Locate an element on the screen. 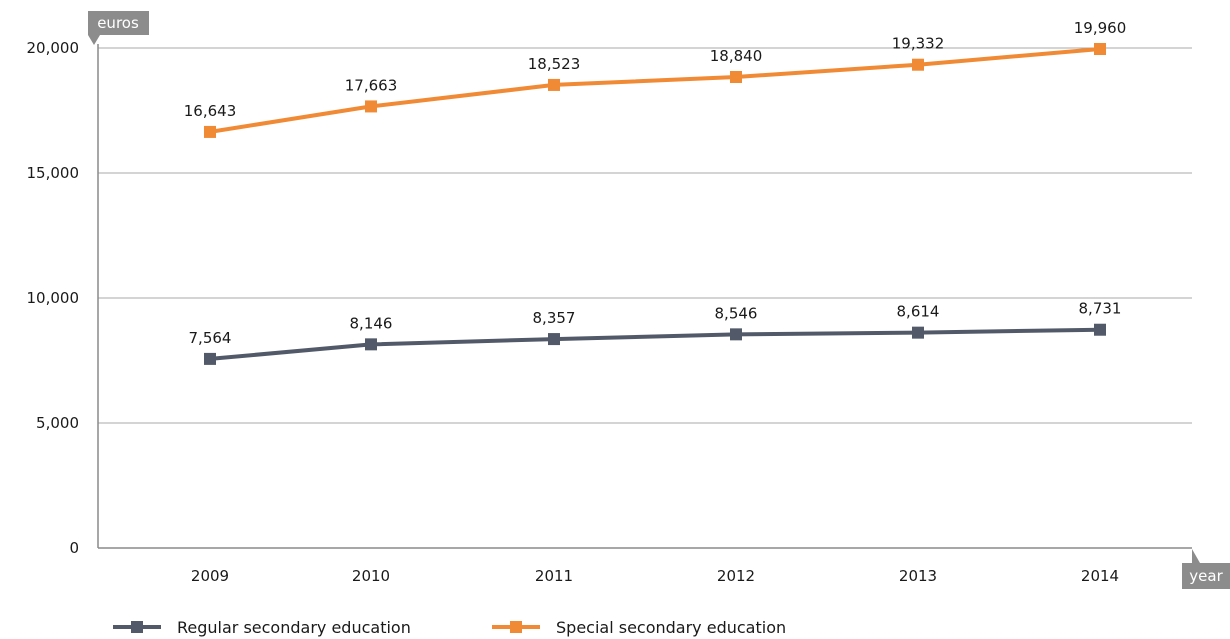 The height and width of the screenshot is (639, 1230). y-unit-tag: euros is located at coordinates (118, 28).